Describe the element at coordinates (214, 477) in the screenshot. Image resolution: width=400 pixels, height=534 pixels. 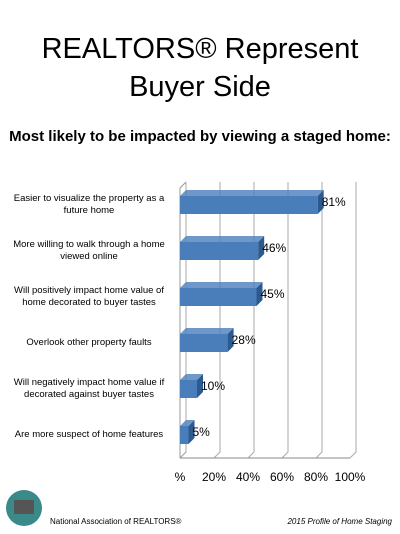
I see `x-tick-label: 20%` at that location.